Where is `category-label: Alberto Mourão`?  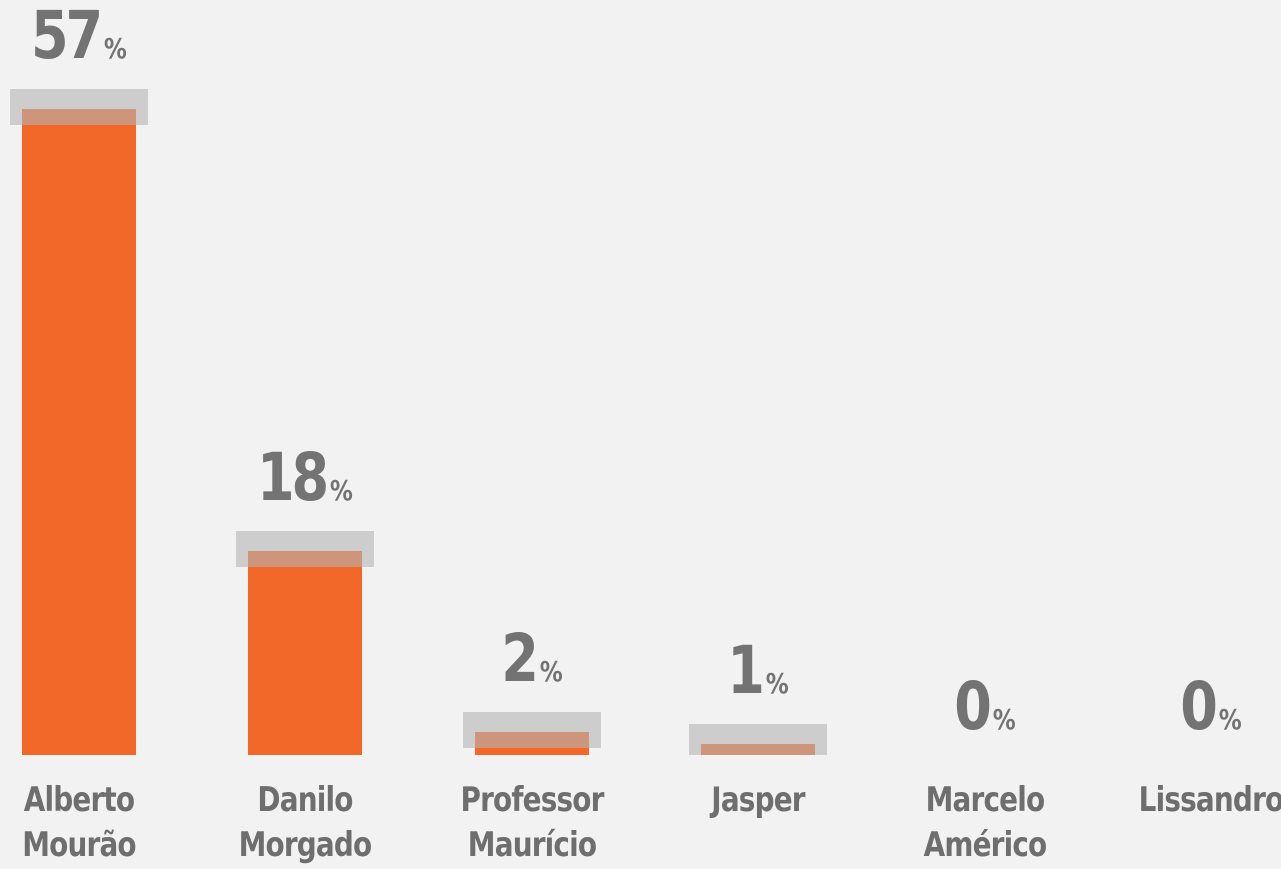 category-label: Alberto Mourão is located at coordinates (79, 822).